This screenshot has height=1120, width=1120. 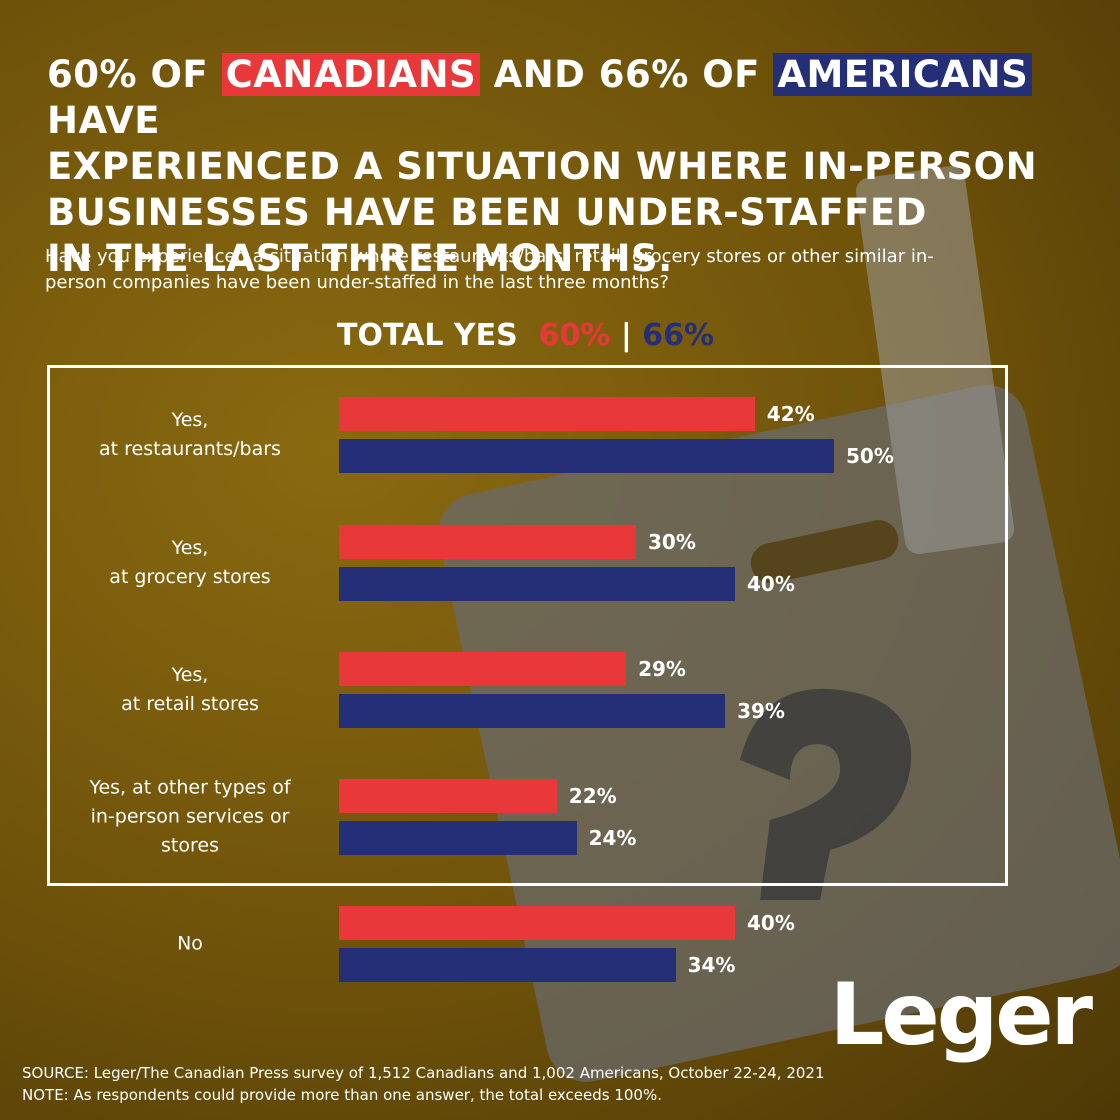 I want to click on value-label: 42%, so click(x=790, y=414).